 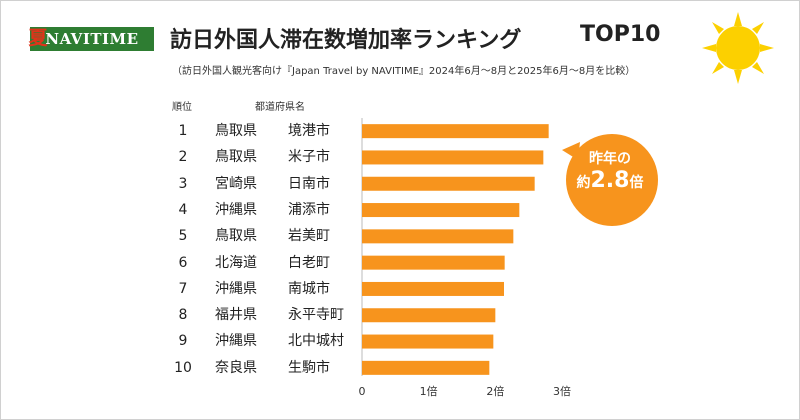 What do you see at coordinates (620, 34) in the screenshot?
I see `chart-title-tag: TOP10` at bounding box center [620, 34].